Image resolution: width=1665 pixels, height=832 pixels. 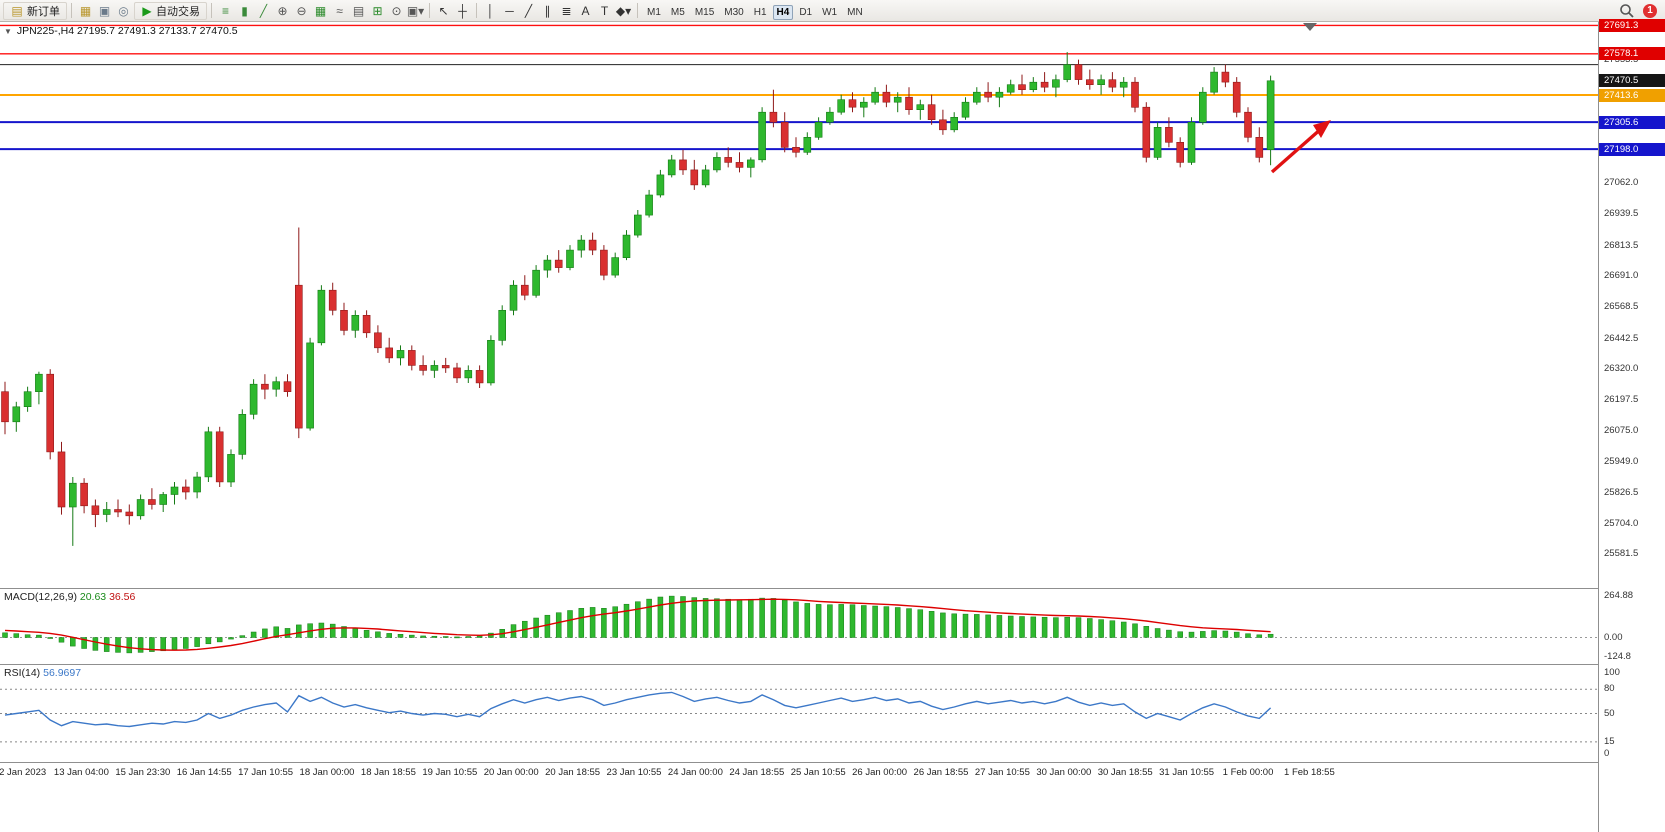 I want to click on scale-tick: 15, so click(x=1609, y=741).